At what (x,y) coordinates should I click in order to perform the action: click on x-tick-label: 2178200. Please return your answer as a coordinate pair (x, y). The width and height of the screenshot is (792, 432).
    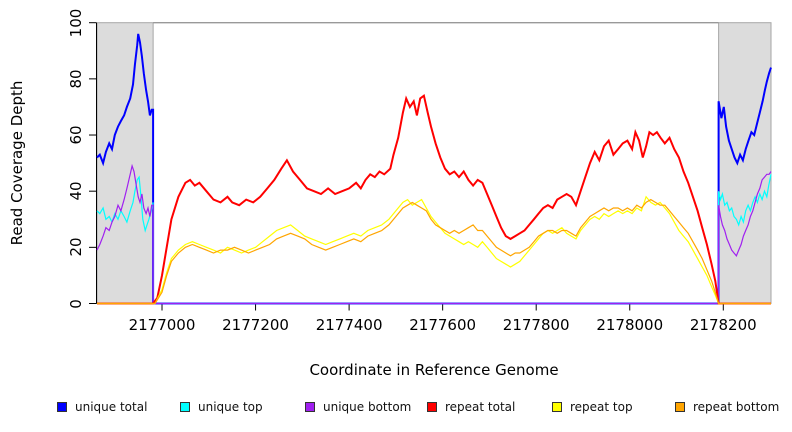
    Looking at the image, I should click on (723, 325).